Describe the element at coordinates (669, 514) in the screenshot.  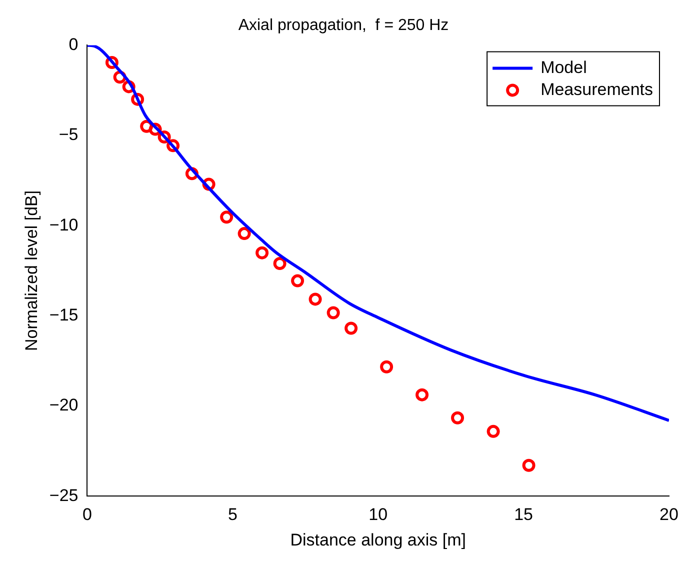
I see `x-tick-label: 20` at that location.